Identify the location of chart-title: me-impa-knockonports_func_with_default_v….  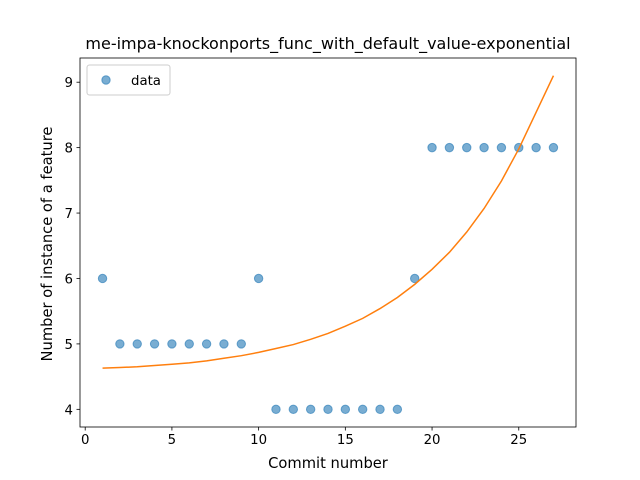
(327, 44).